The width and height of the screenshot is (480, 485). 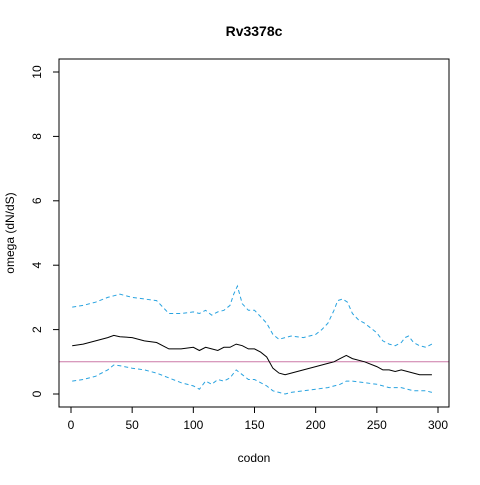 What do you see at coordinates (438, 425) in the screenshot?
I see `x-tick-label: 300` at bounding box center [438, 425].